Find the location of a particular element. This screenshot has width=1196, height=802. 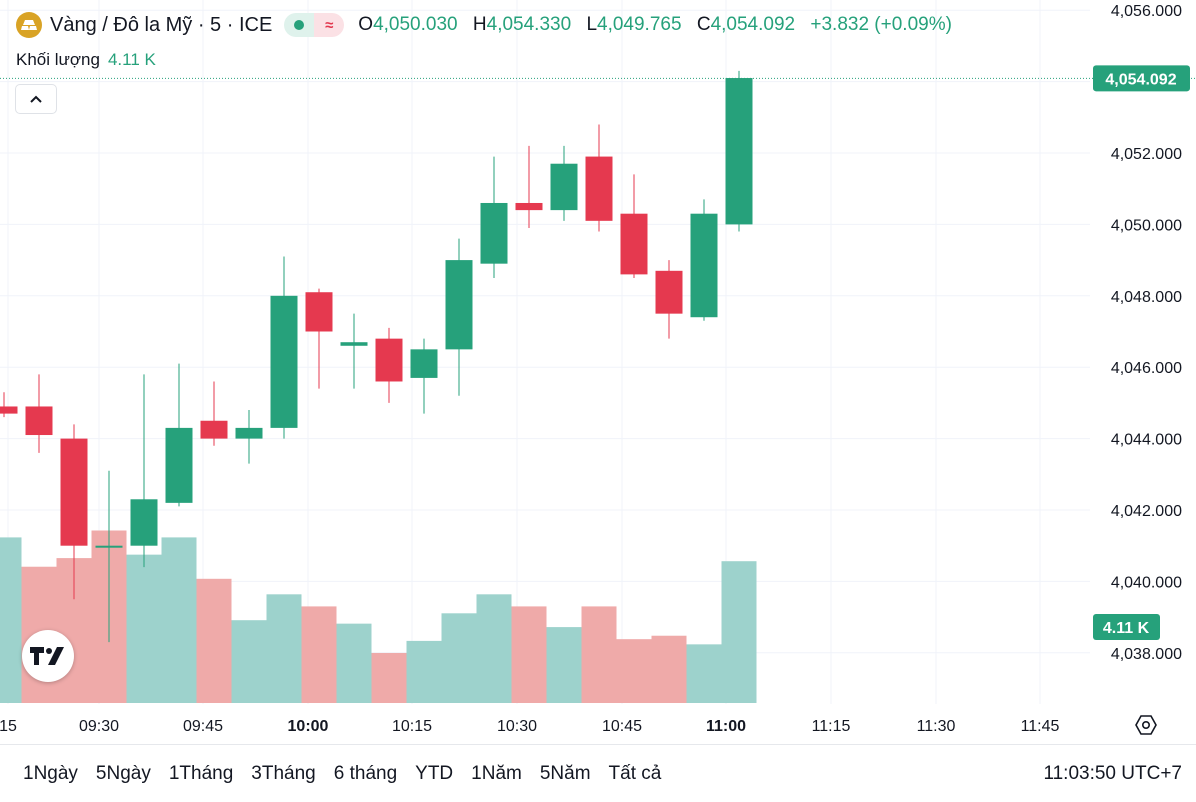

range-6m: 6 tháng is located at coordinates (365, 773).